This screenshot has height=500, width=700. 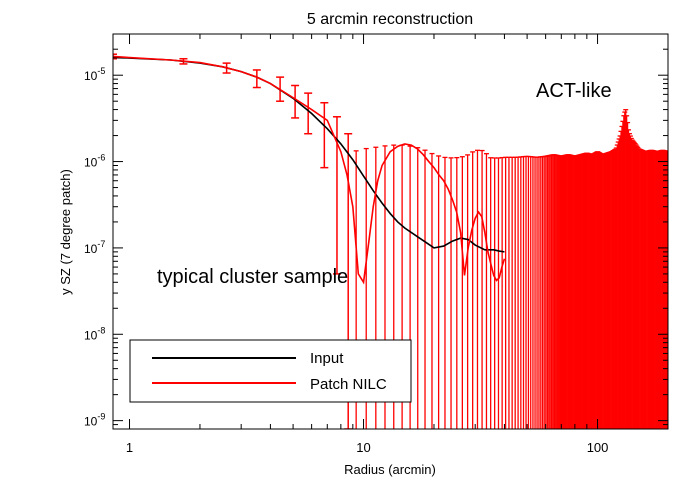 What do you see at coordinates (129, 447) in the screenshot?
I see `x-tick-label: 1` at bounding box center [129, 447].